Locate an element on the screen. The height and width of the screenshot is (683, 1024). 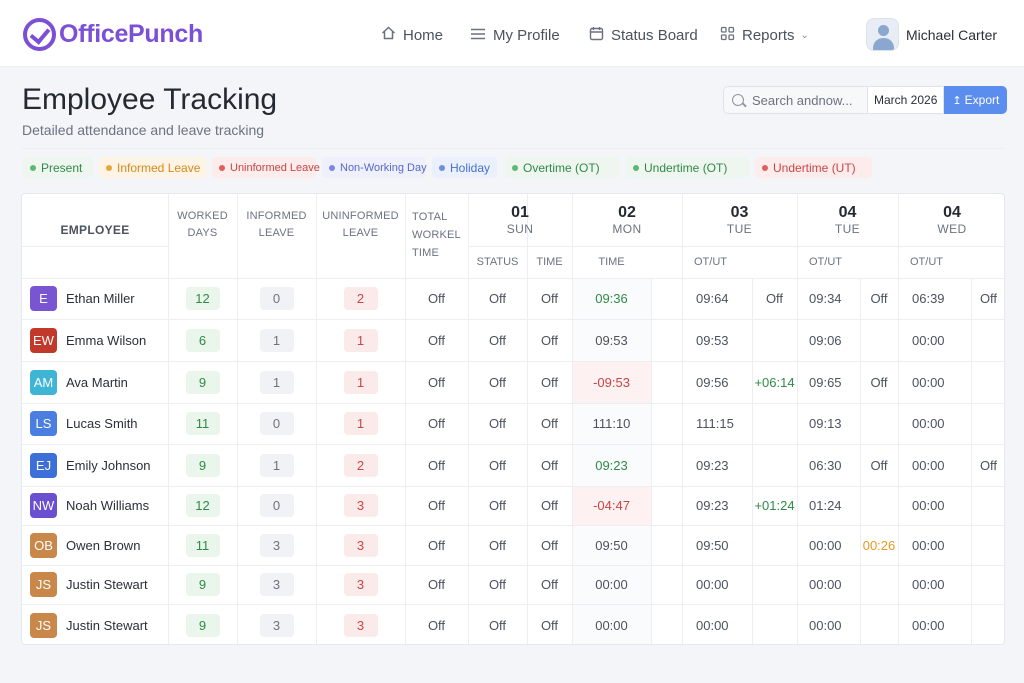
header-day-name: TUE is located at coordinates (847, 229).